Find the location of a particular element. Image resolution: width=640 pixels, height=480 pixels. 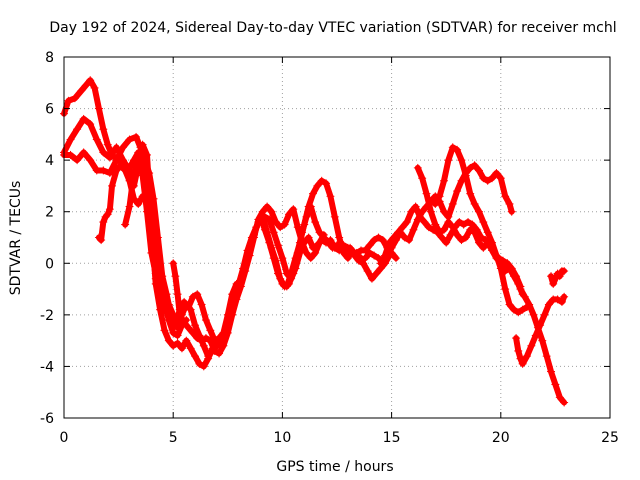

y-tick-labels: -6 -4 -2 0 2 4 6 8 is located at coordinates (47, 238).